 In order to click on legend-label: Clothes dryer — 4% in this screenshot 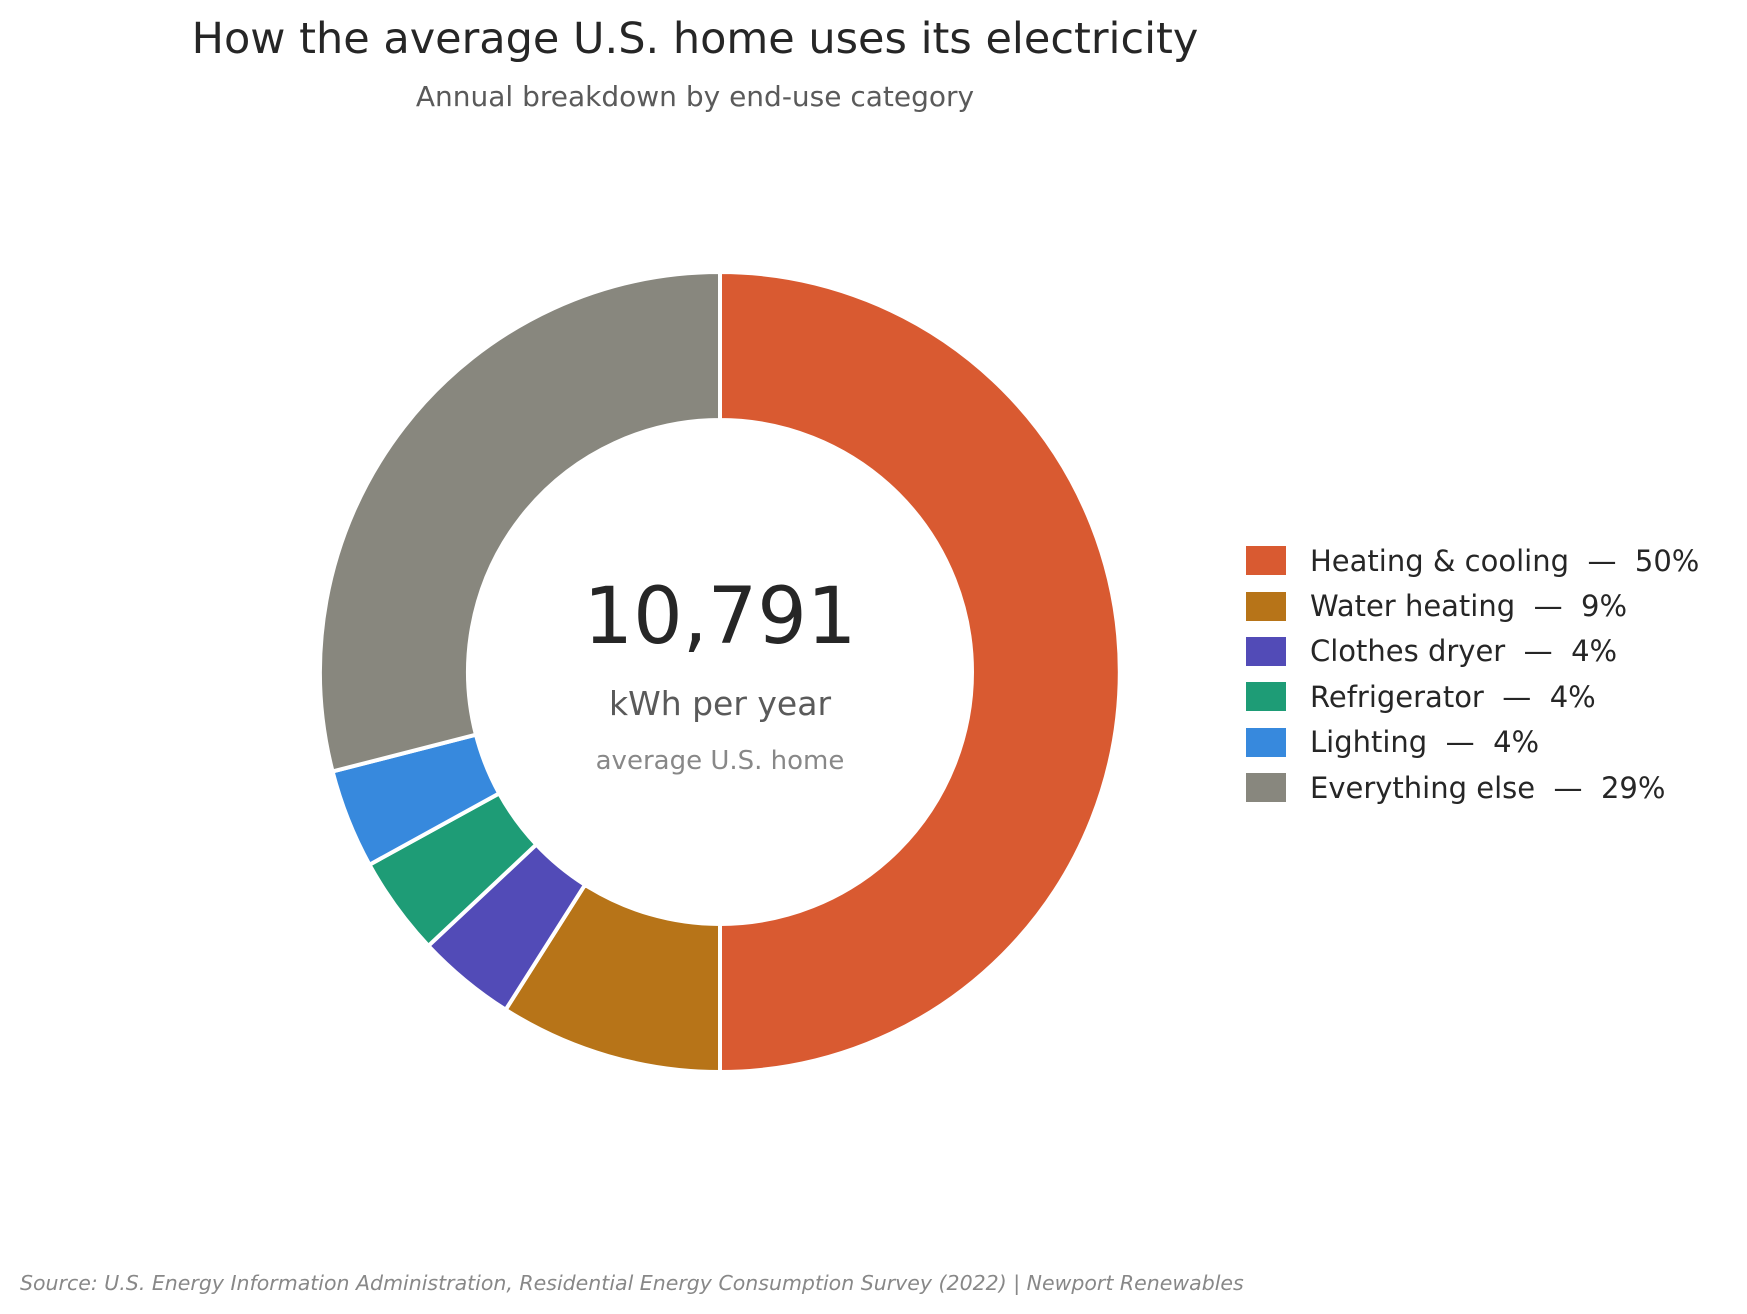, I will do `click(1464, 651)`.